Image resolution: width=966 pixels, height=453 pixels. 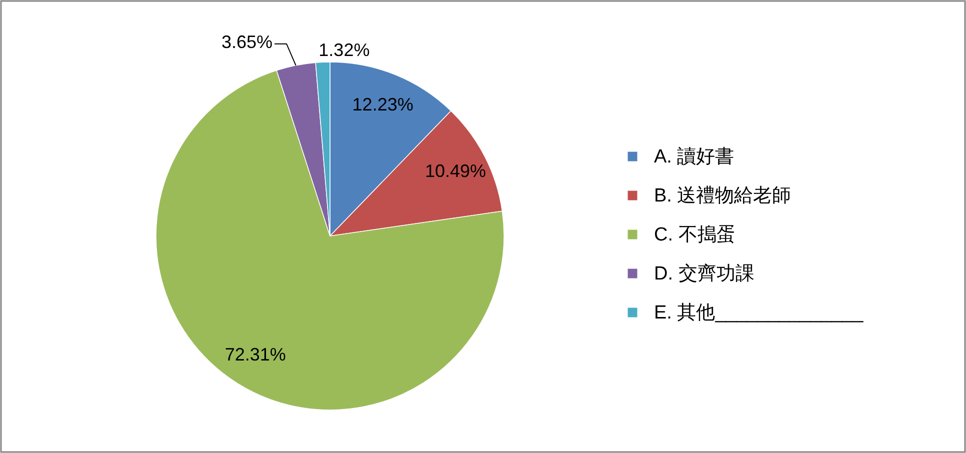 What do you see at coordinates (344, 50) in the screenshot?
I see `data-label: 1.32%` at bounding box center [344, 50].